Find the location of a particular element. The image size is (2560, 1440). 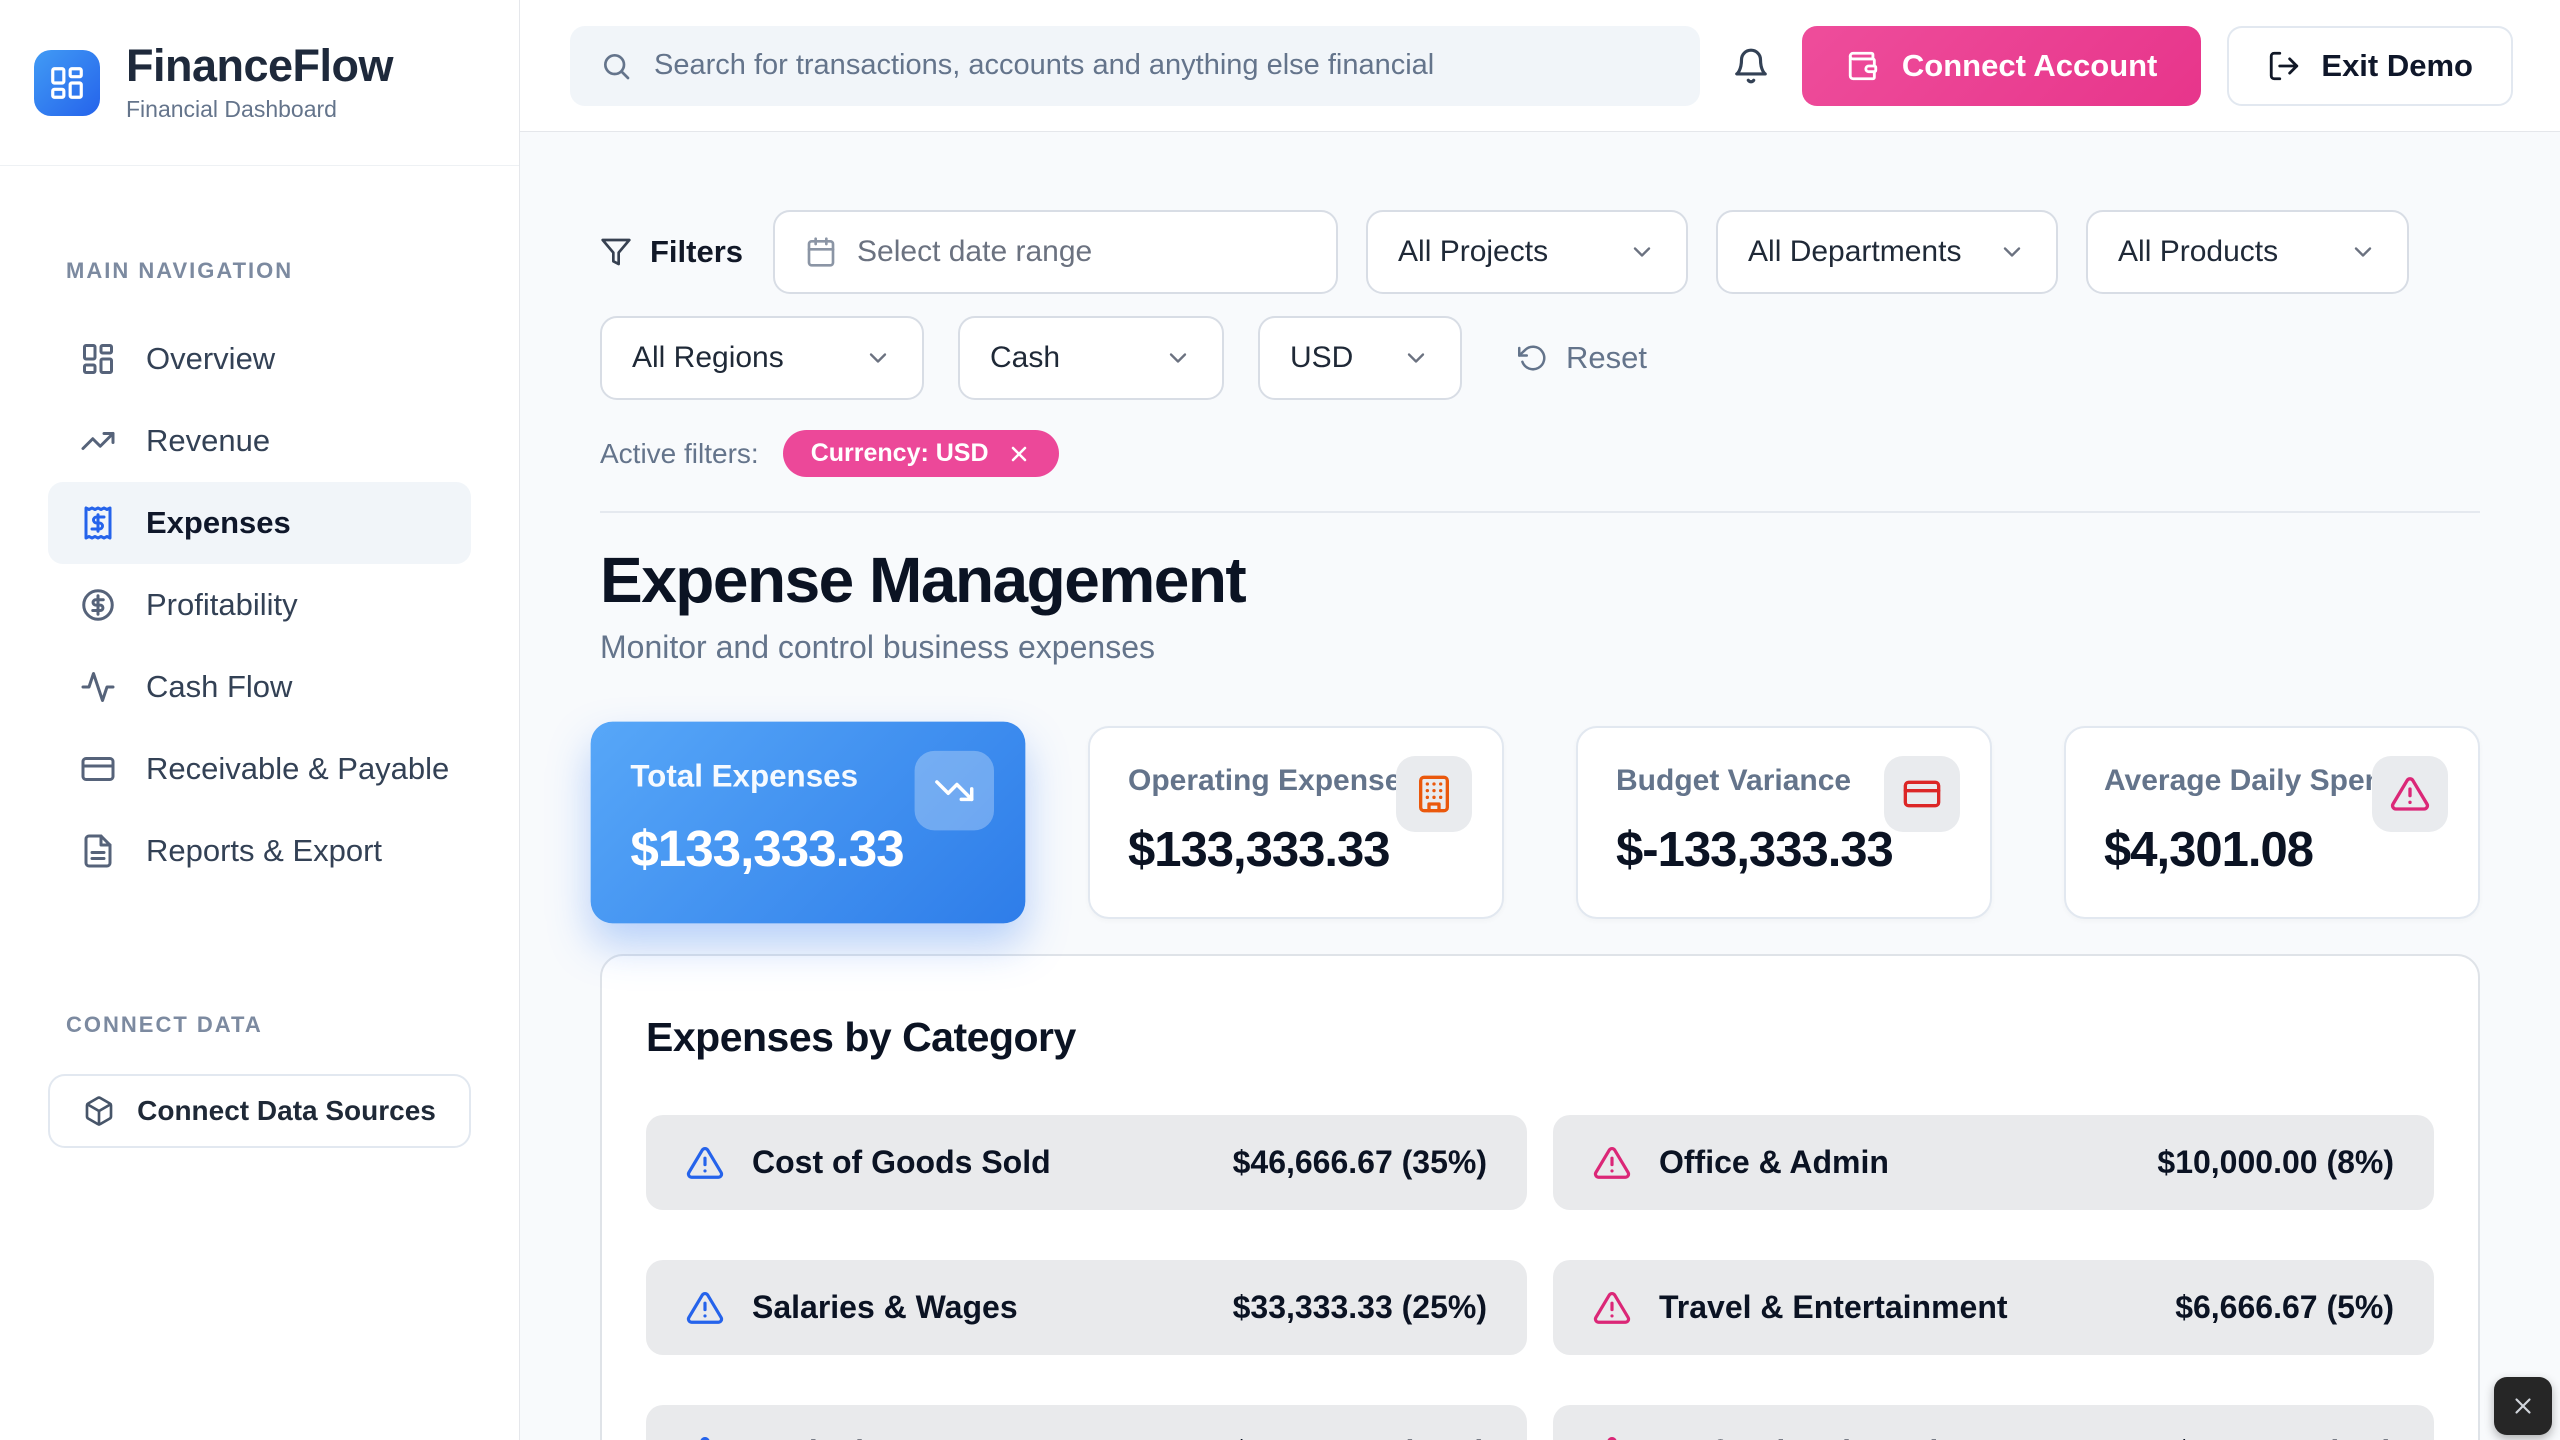

reset-filters-button: Reset is located at coordinates (1582, 358).